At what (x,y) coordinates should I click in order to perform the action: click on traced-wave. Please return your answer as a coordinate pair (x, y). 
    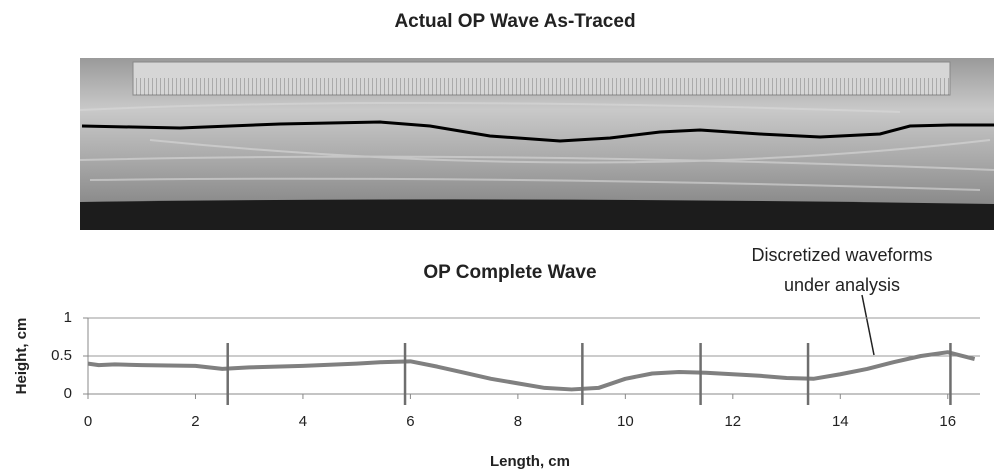
    Looking at the image, I should click on (537, 131).